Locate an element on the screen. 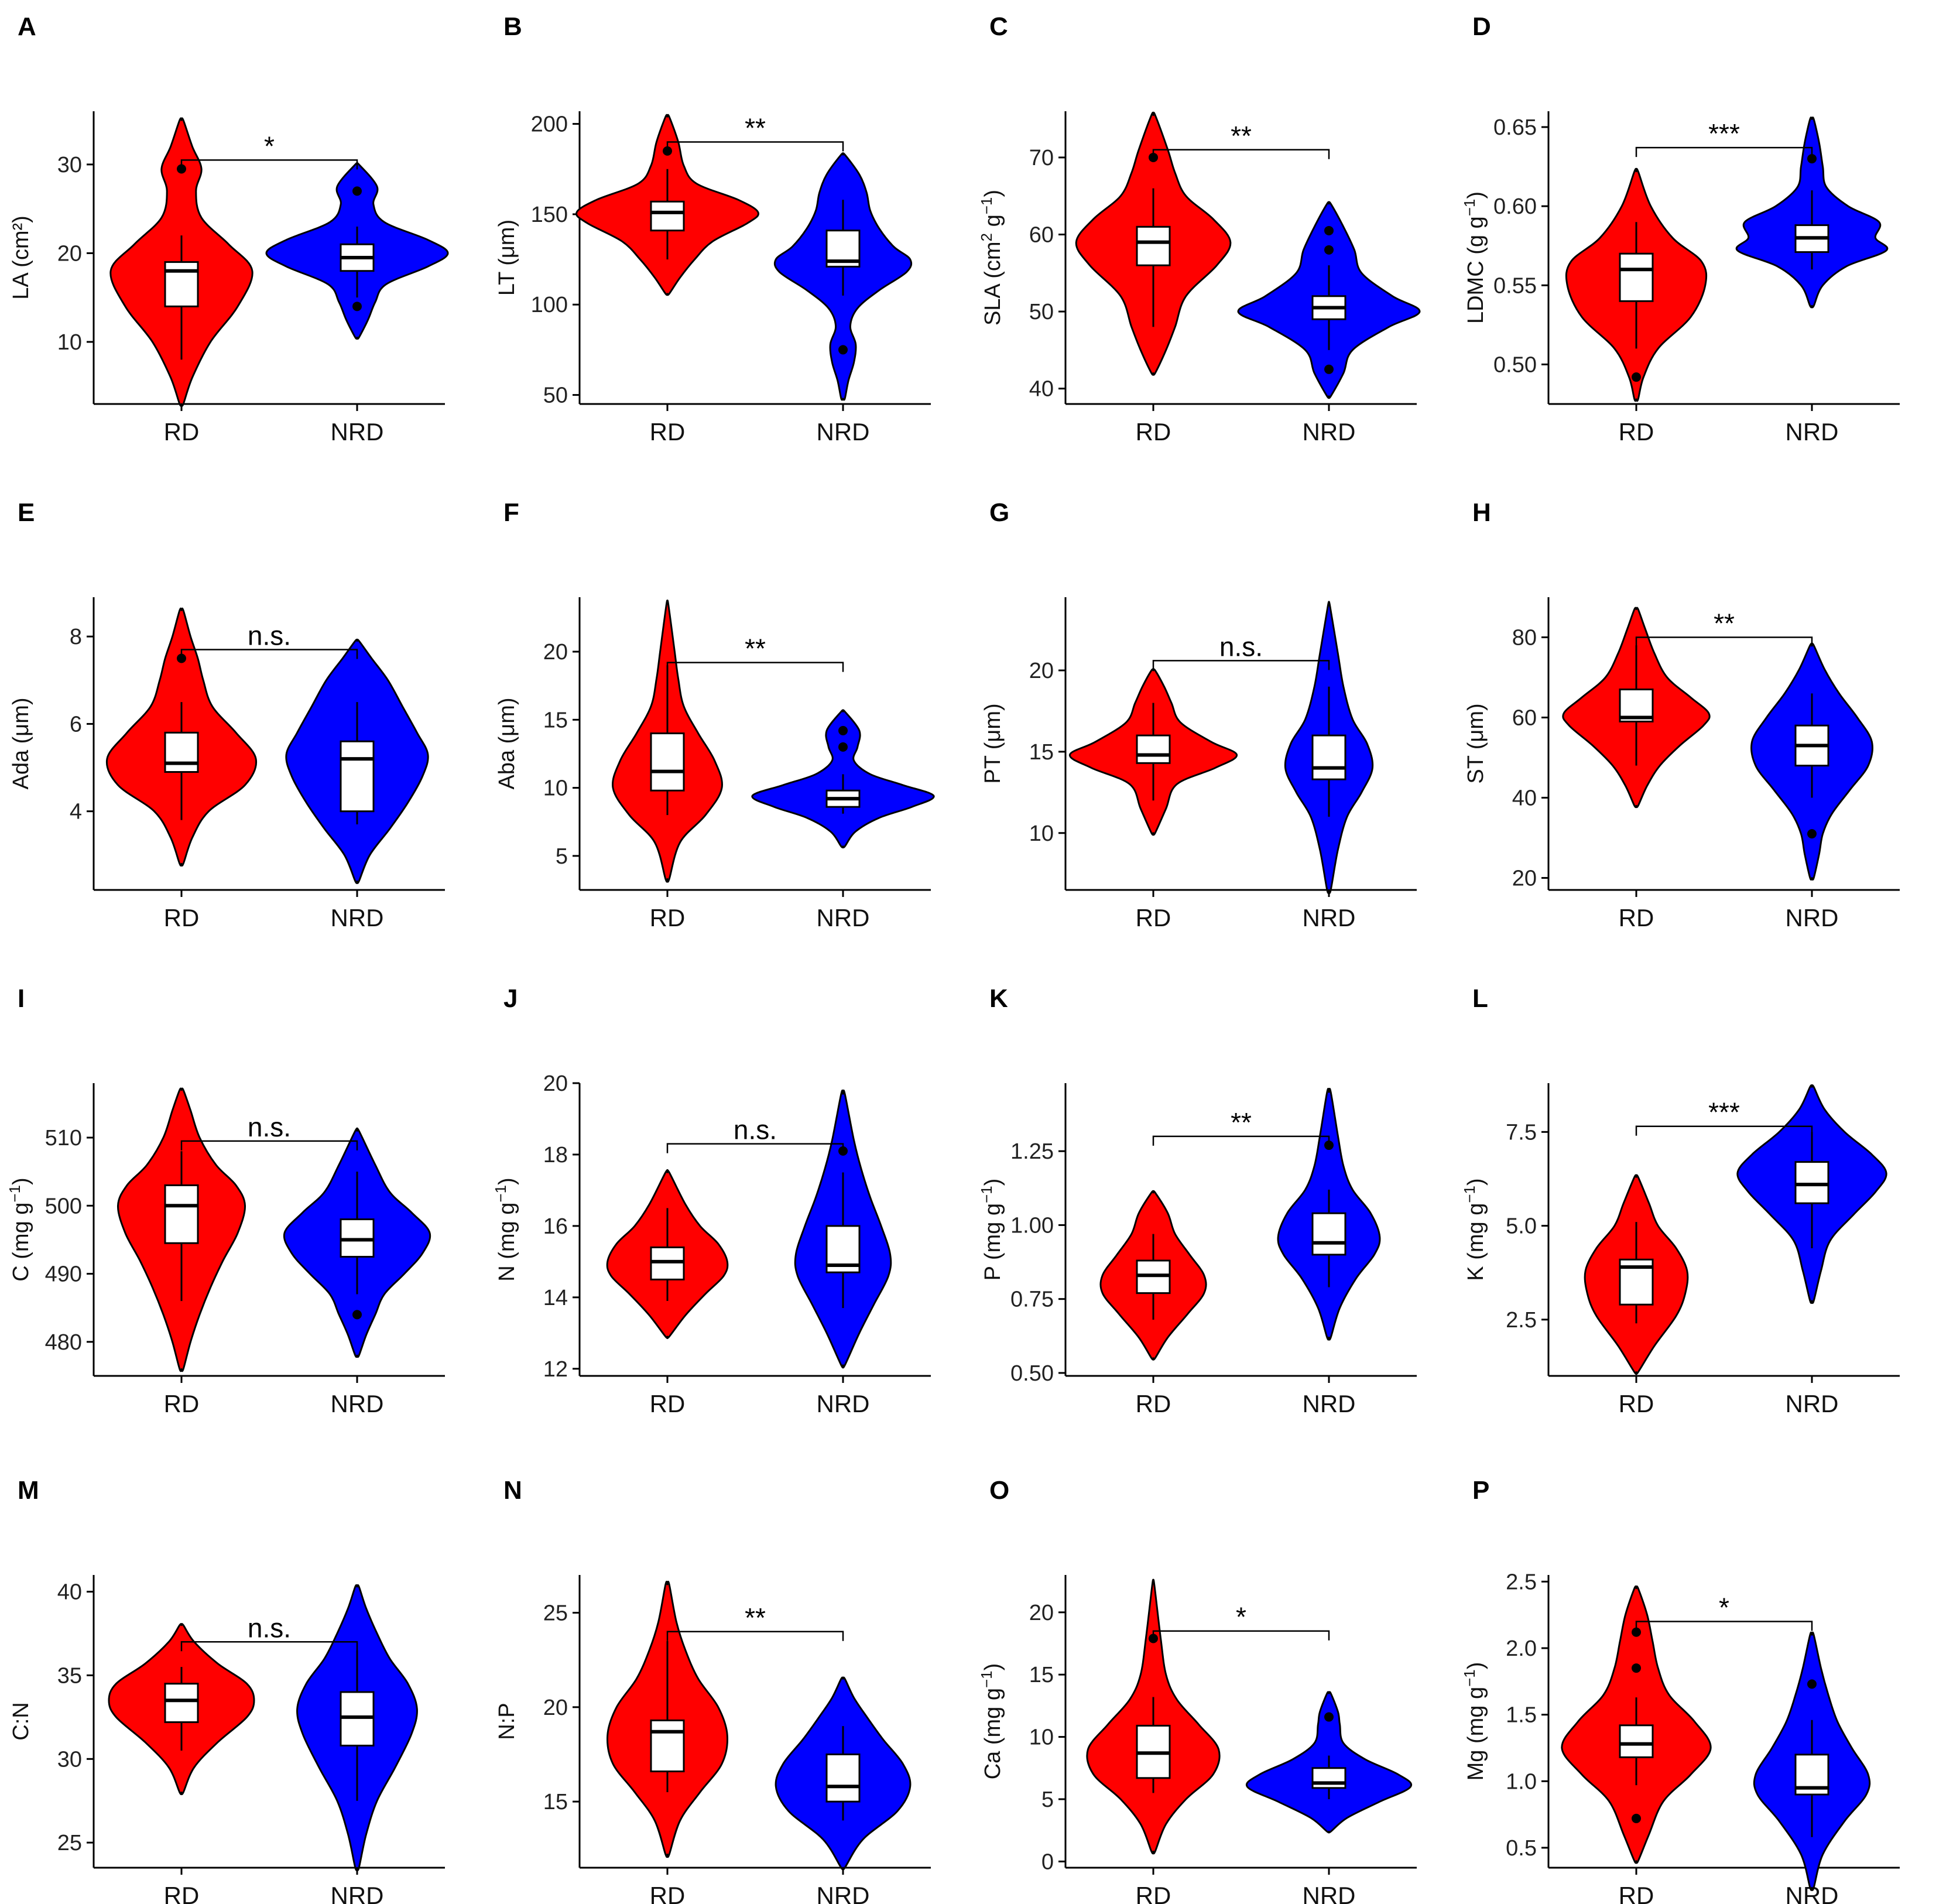  y-axis-title: LA (cm²) is located at coordinates (21, 257).